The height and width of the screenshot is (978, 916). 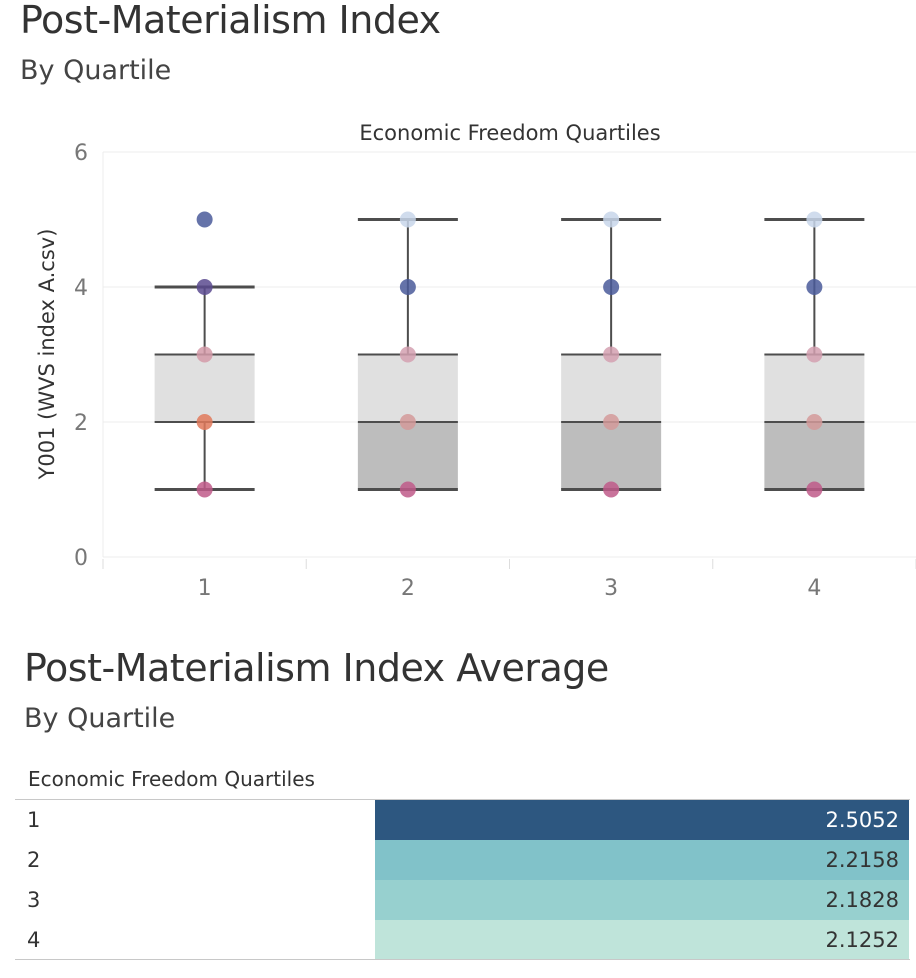 What do you see at coordinates (462, 959) in the screenshot?
I see `table-bottom-divider` at bounding box center [462, 959].